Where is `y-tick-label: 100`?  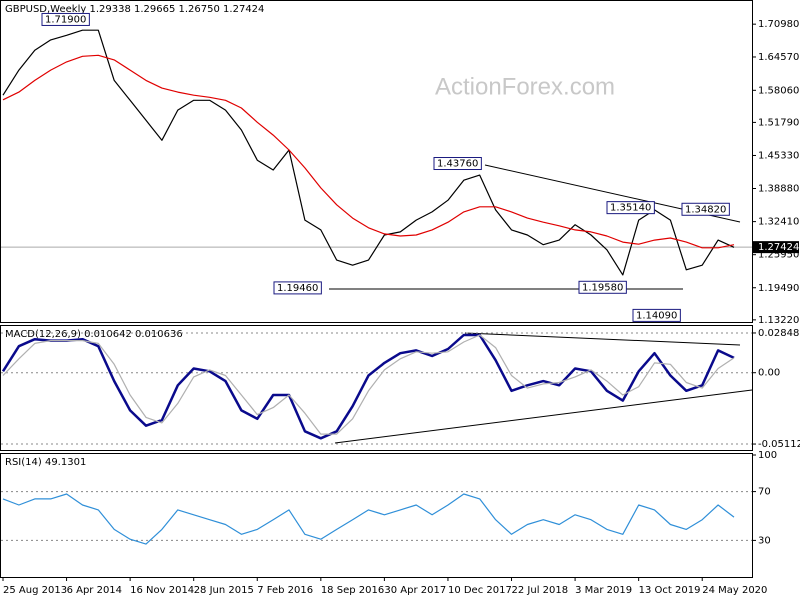
y-tick-label: 100 is located at coordinates (767, 455).